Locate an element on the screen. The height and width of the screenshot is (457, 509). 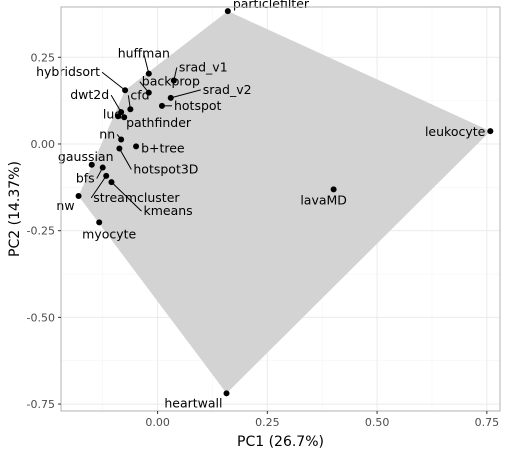
point-label: pathfinder is located at coordinates (159, 122).